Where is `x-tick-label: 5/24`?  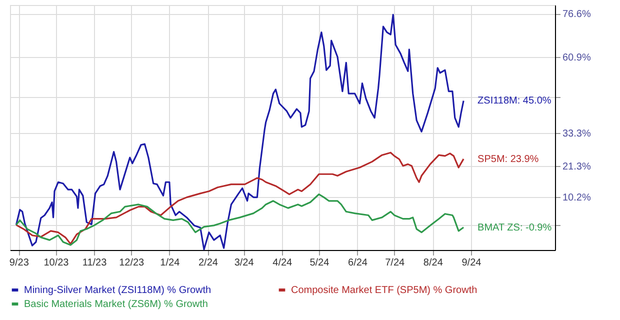
x-tick-label: 5/24 is located at coordinates (320, 263).